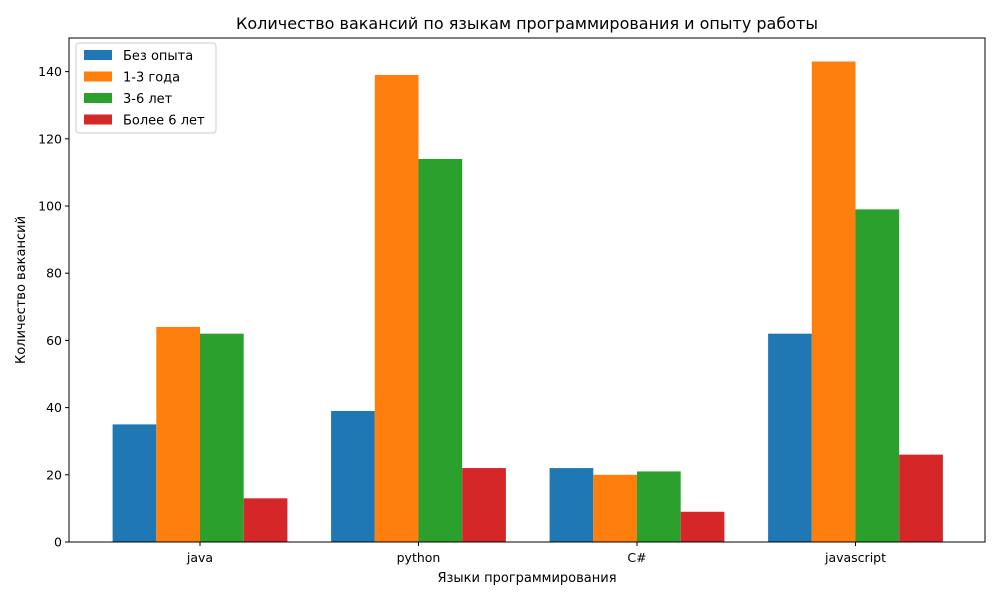 This screenshot has width=1000, height=600. What do you see at coordinates (54, 407) in the screenshot?
I see `y-tick-label: 40` at bounding box center [54, 407].